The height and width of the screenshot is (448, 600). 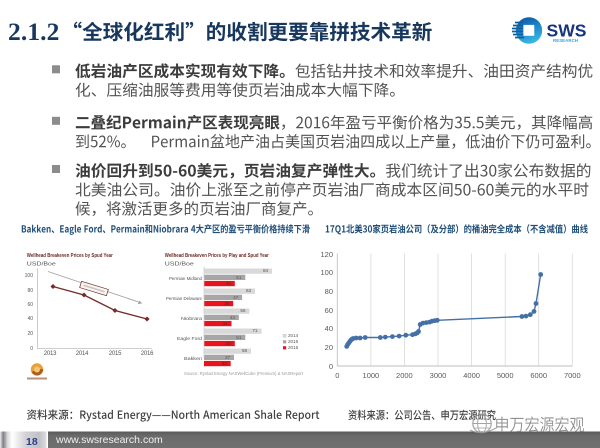 I want to click on svg-text: Permian Midland, so click(x=185, y=279).